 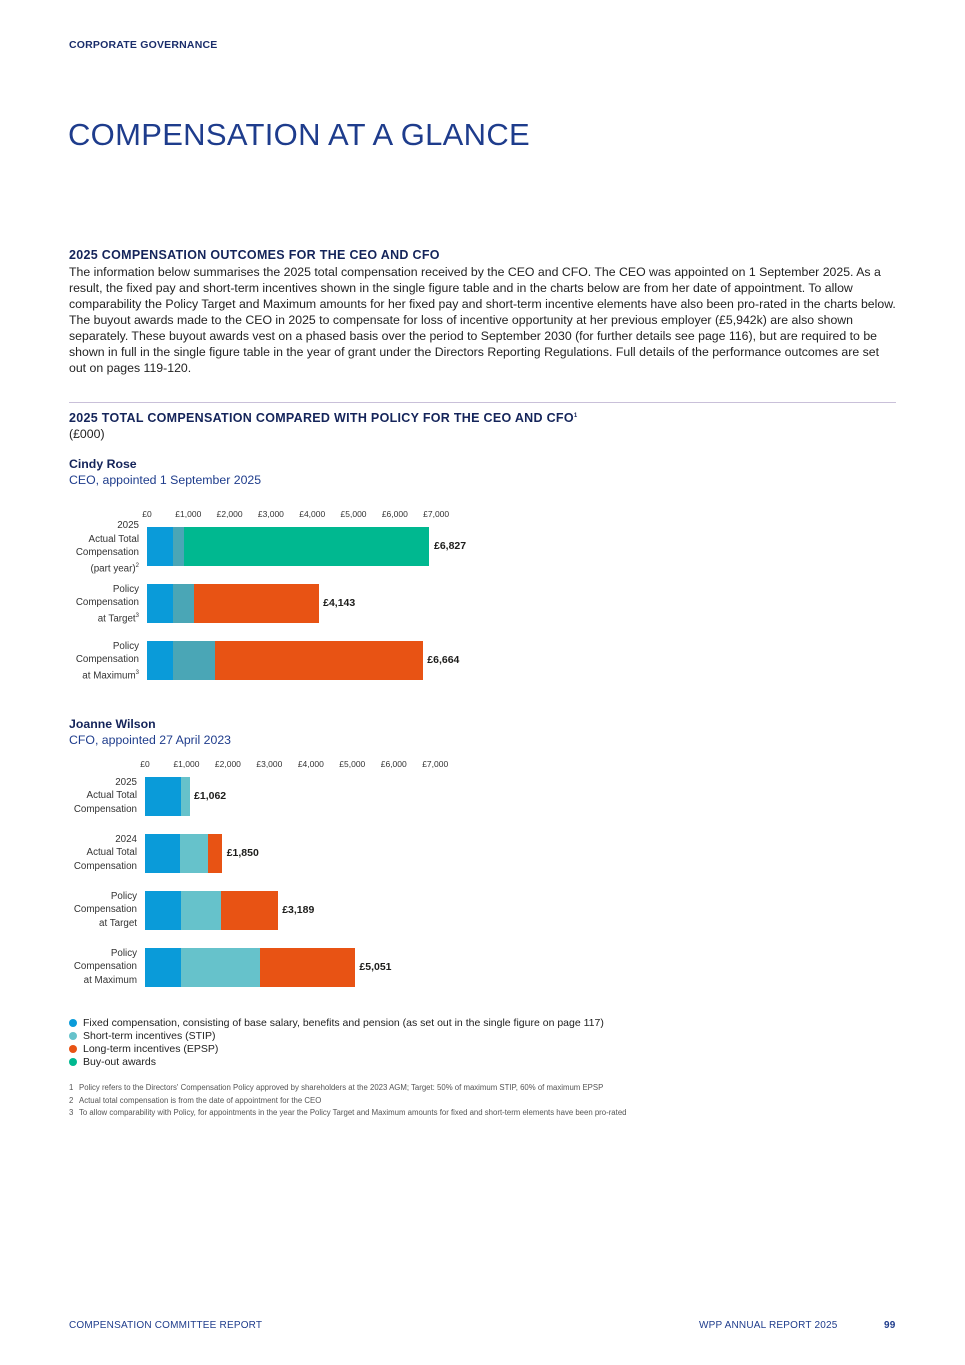 I want to click on bar-total-label: £4,143, so click(x=339, y=603).